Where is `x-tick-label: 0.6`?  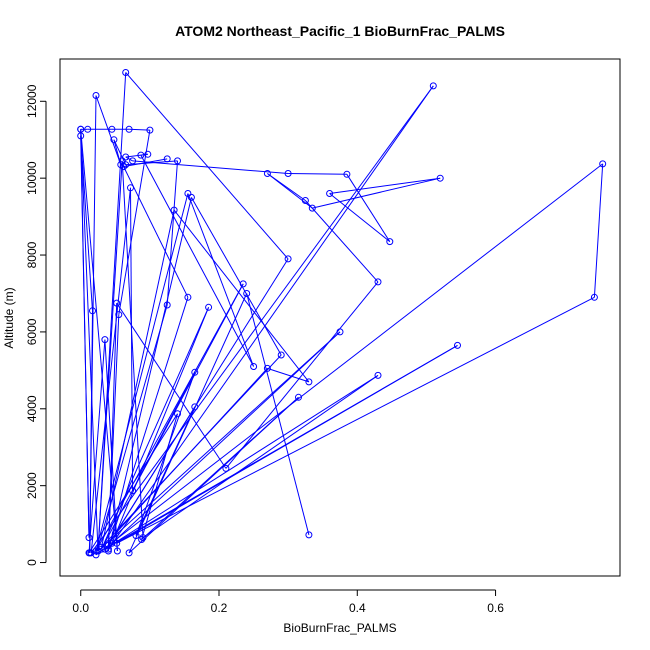 x-tick-label: 0.6 is located at coordinates (495, 608).